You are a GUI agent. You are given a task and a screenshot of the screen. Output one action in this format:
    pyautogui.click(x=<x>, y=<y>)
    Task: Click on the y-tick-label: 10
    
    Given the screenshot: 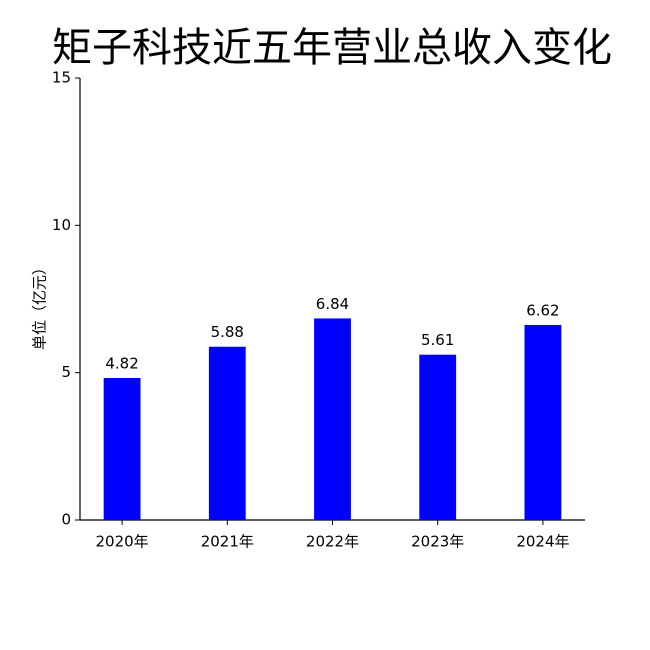 What is the action you would take?
    pyautogui.click(x=61, y=225)
    